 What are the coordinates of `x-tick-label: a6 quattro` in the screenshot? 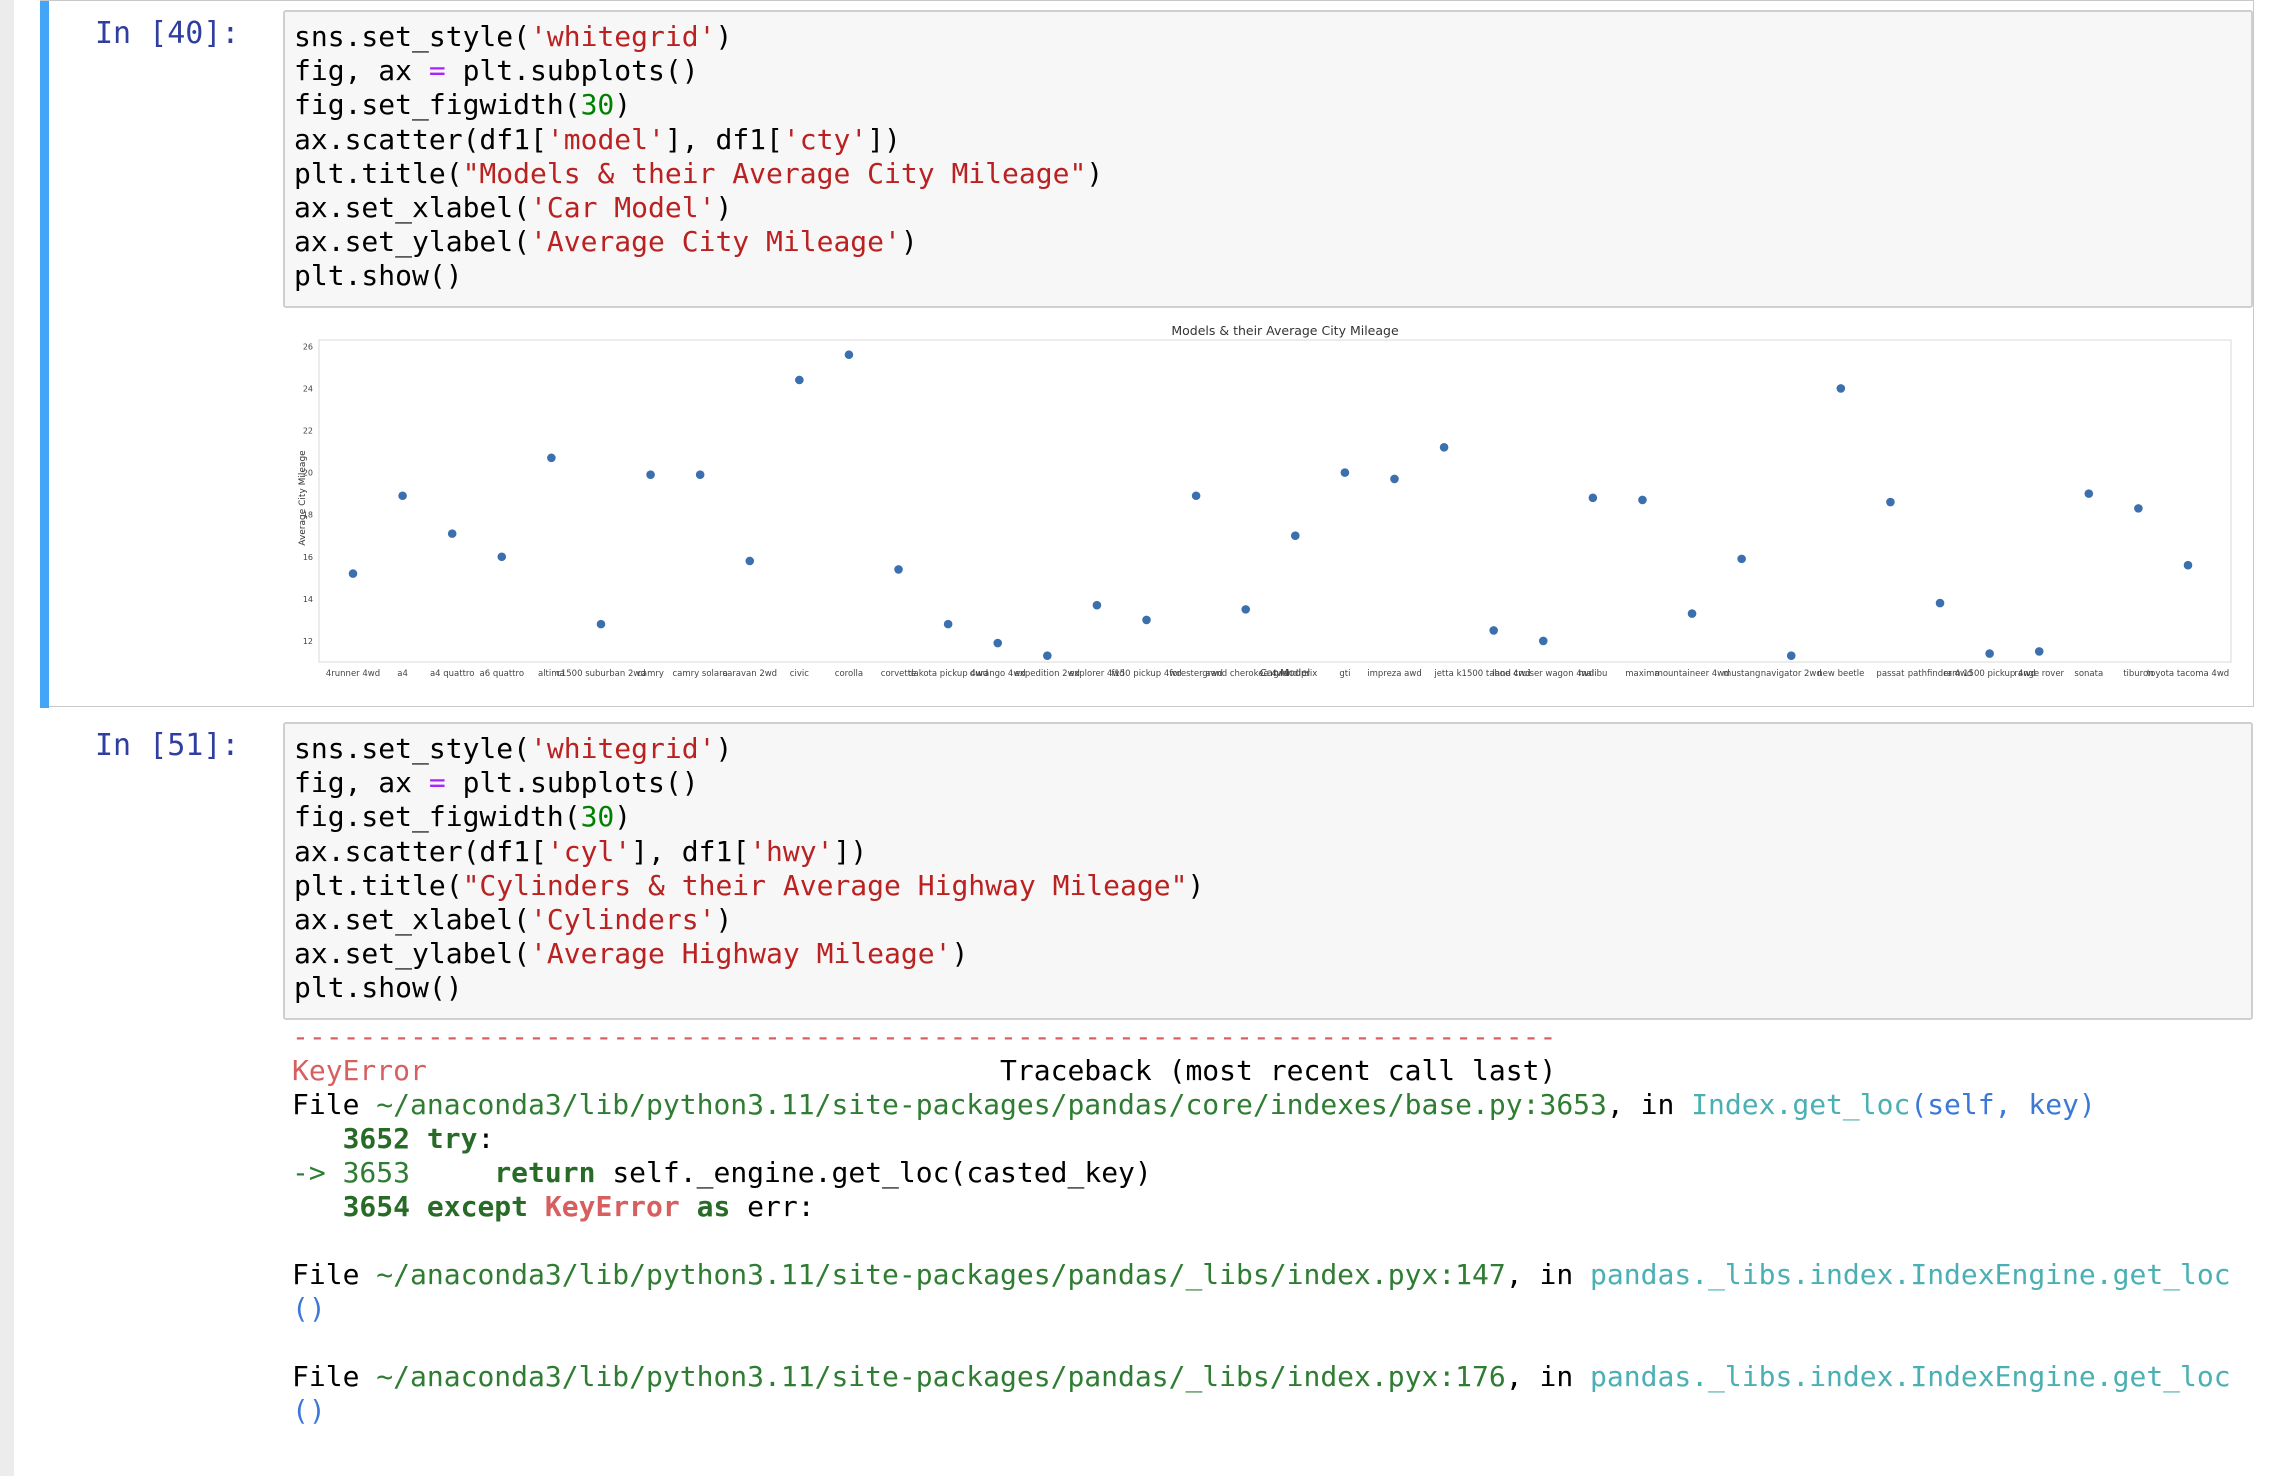 It's located at (502, 674).